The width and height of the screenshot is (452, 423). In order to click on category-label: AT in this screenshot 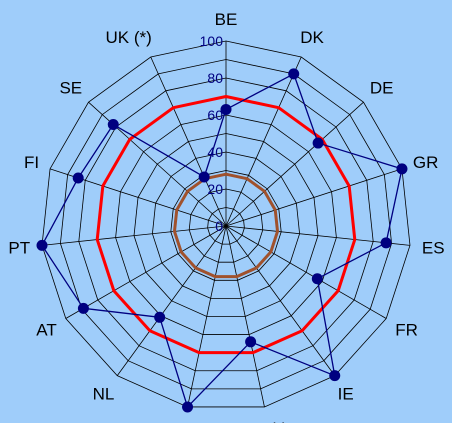, I will do `click(46, 330)`.